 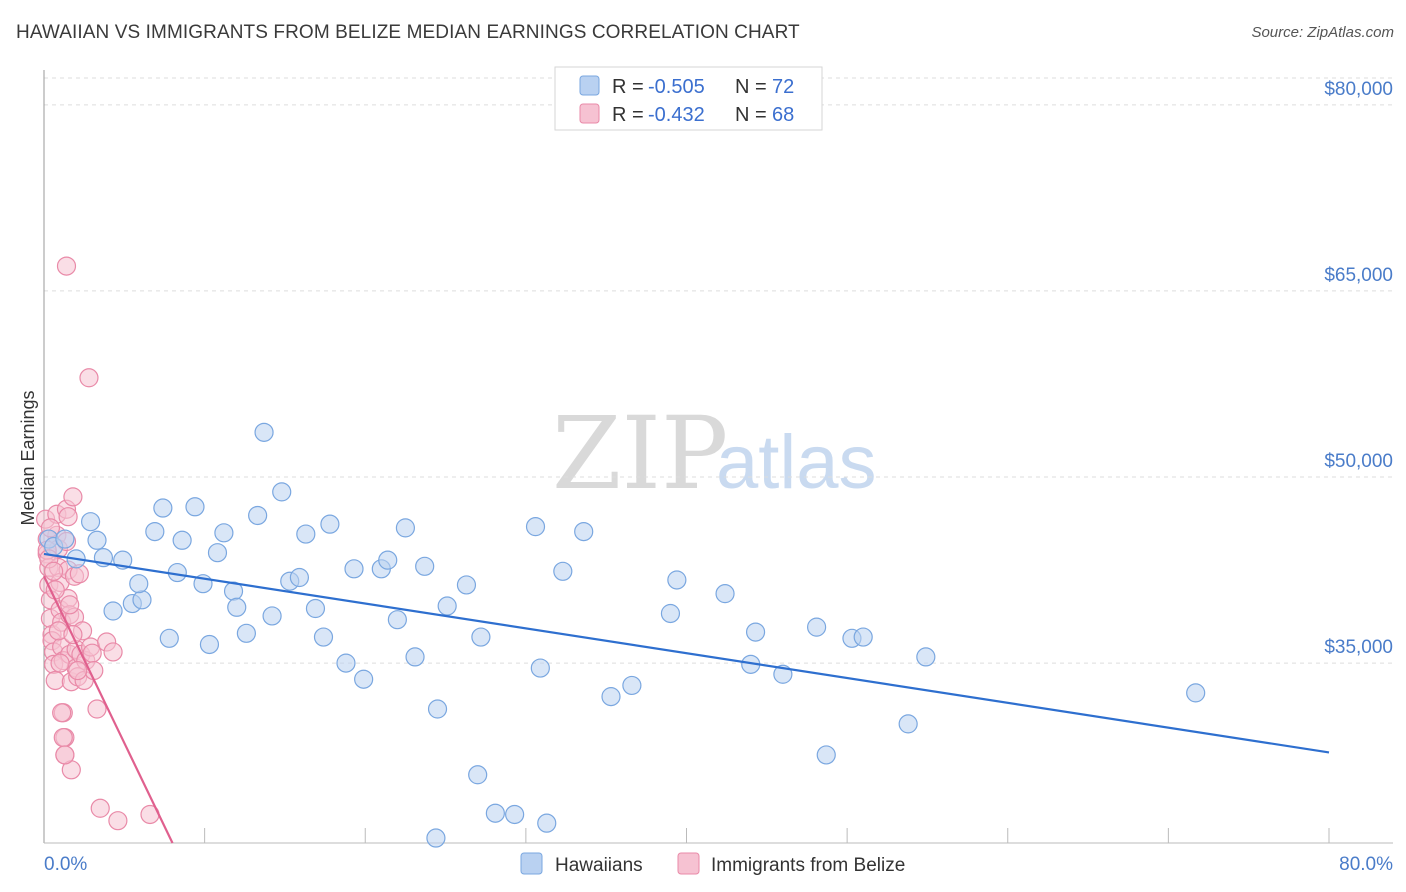 I want to click on y-axis-label: Median Earnings, so click(x=28, y=457).